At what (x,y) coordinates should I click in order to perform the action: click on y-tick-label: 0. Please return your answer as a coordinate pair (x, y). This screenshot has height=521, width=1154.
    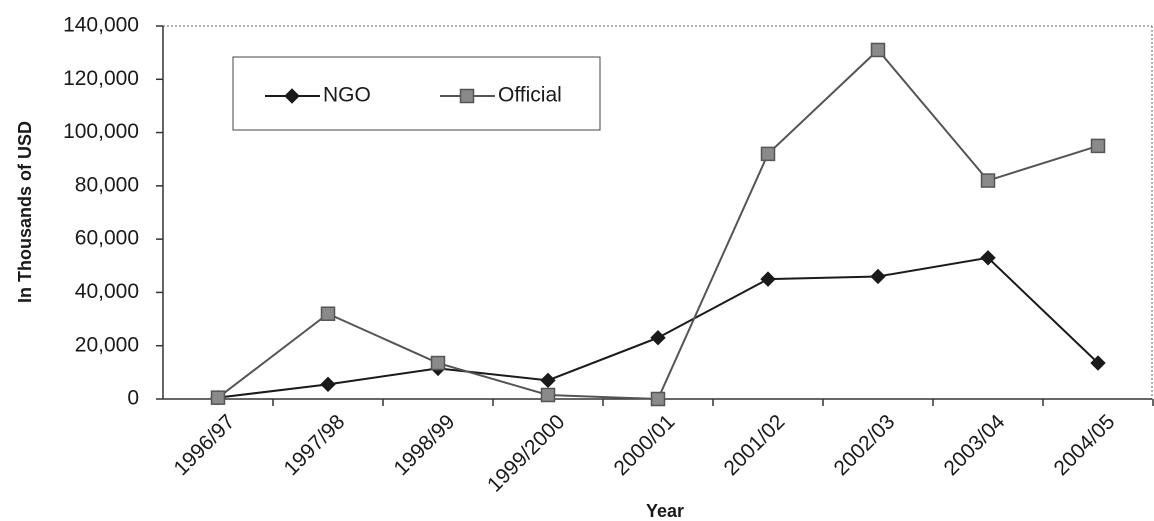
    Looking at the image, I should click on (133, 398).